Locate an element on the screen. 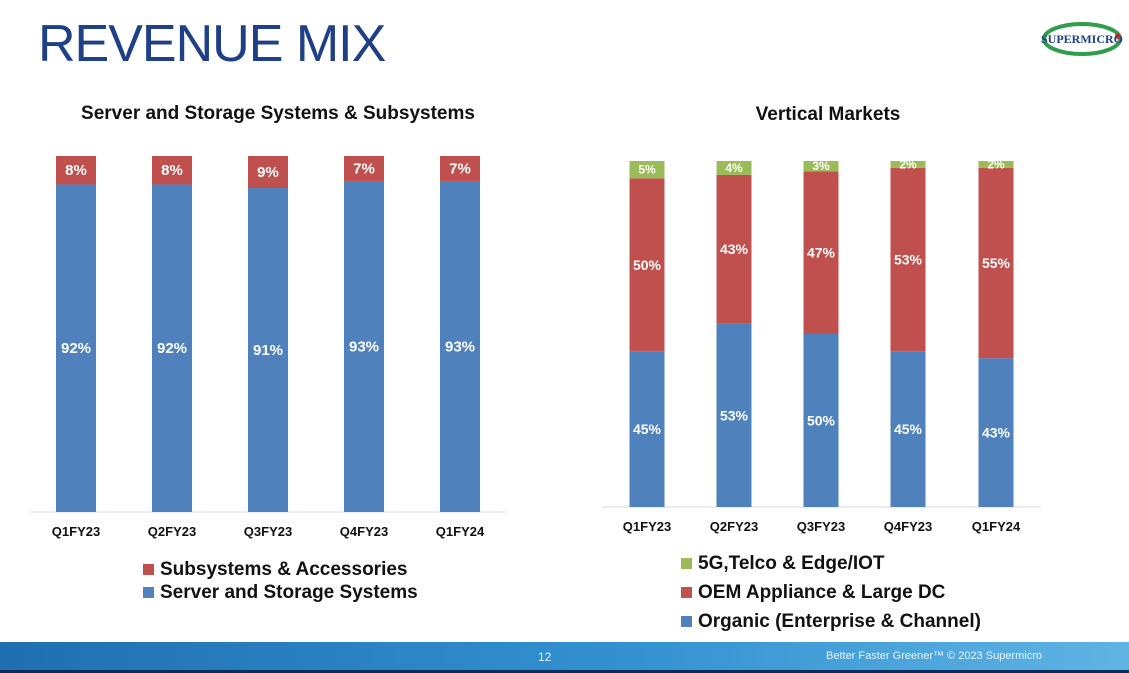  legend-label: Server and Storage Systems is located at coordinates (289, 592).